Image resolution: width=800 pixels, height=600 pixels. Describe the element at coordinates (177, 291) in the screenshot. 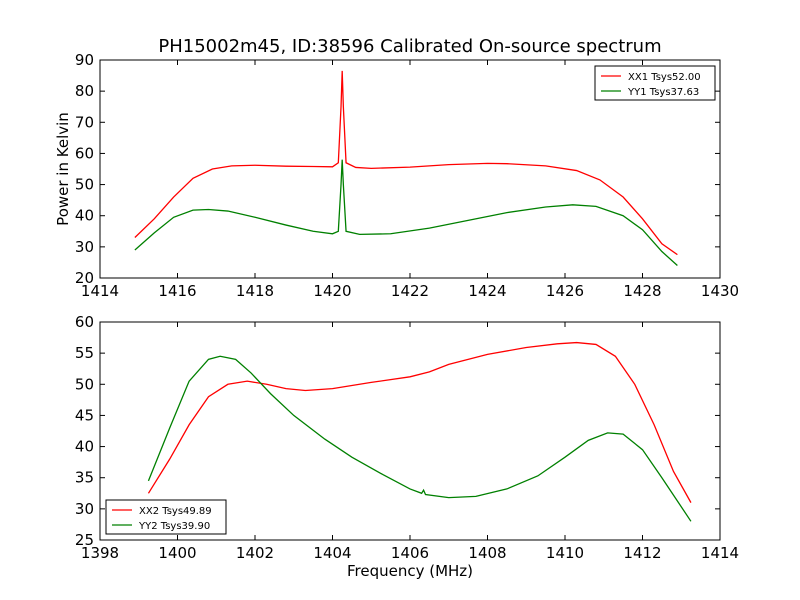

I see `x-tick-label: 1416` at that location.